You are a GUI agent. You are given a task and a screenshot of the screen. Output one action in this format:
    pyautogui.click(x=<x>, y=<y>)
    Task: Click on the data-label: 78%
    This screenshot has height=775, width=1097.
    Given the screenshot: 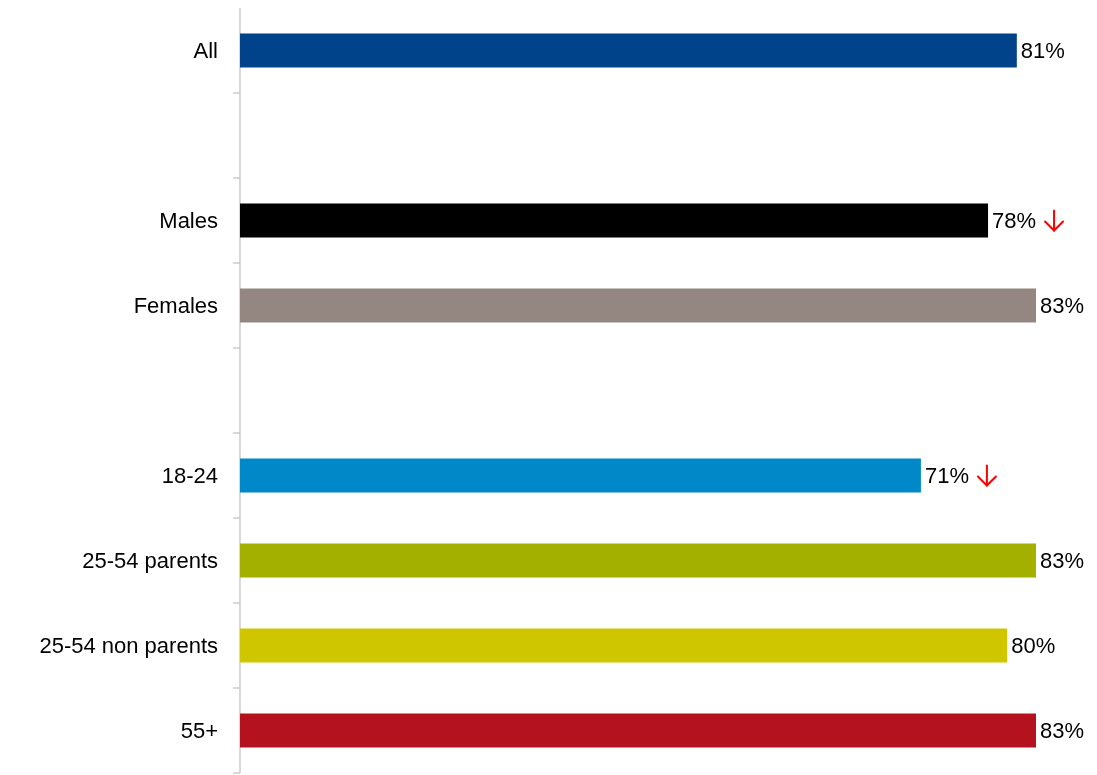 What is the action you would take?
    pyautogui.click(x=1014, y=221)
    